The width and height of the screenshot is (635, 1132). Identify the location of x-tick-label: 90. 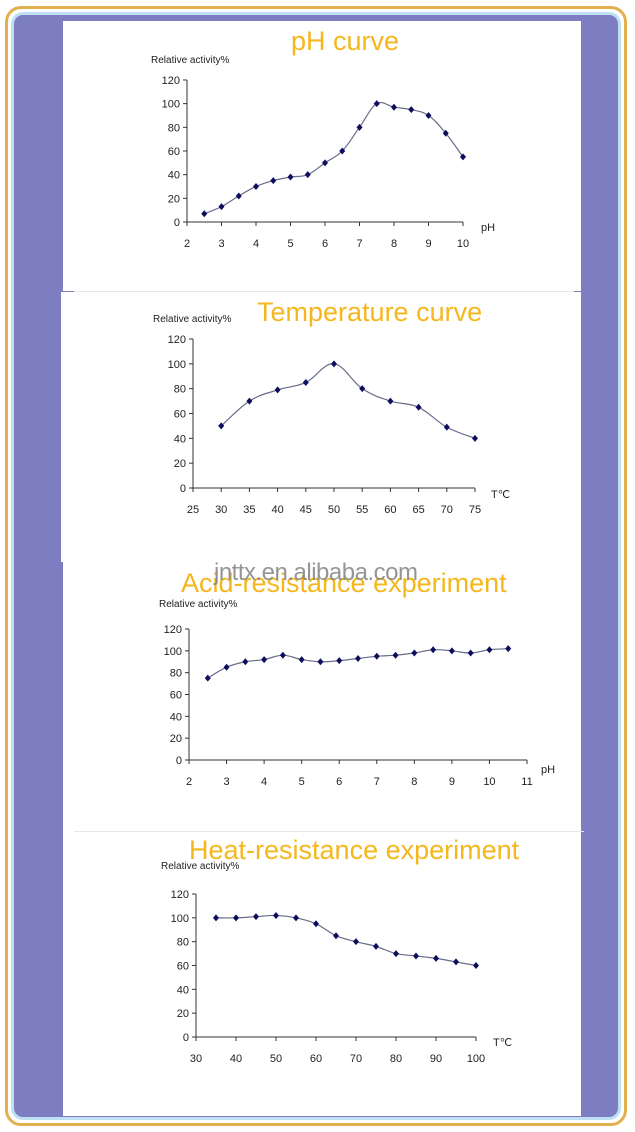
(436, 1059).